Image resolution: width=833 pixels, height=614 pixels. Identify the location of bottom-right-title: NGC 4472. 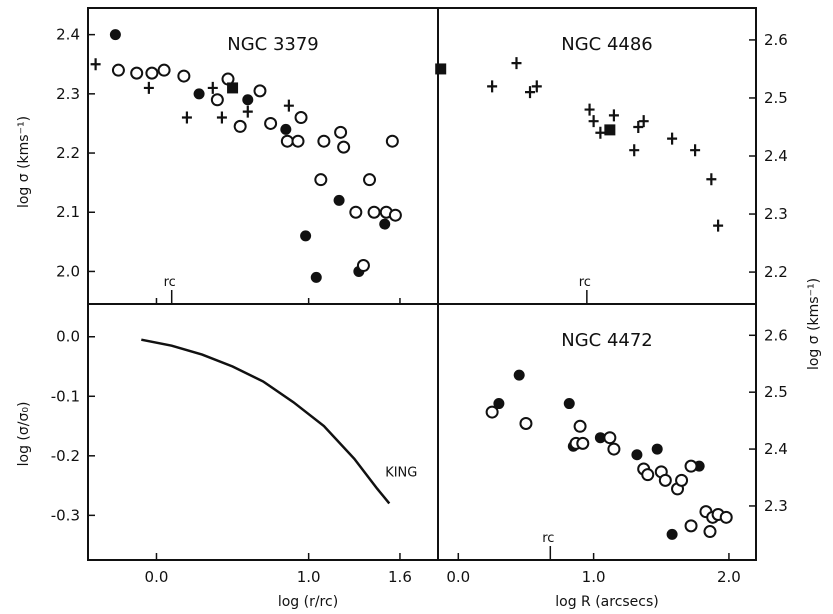
(607, 340).